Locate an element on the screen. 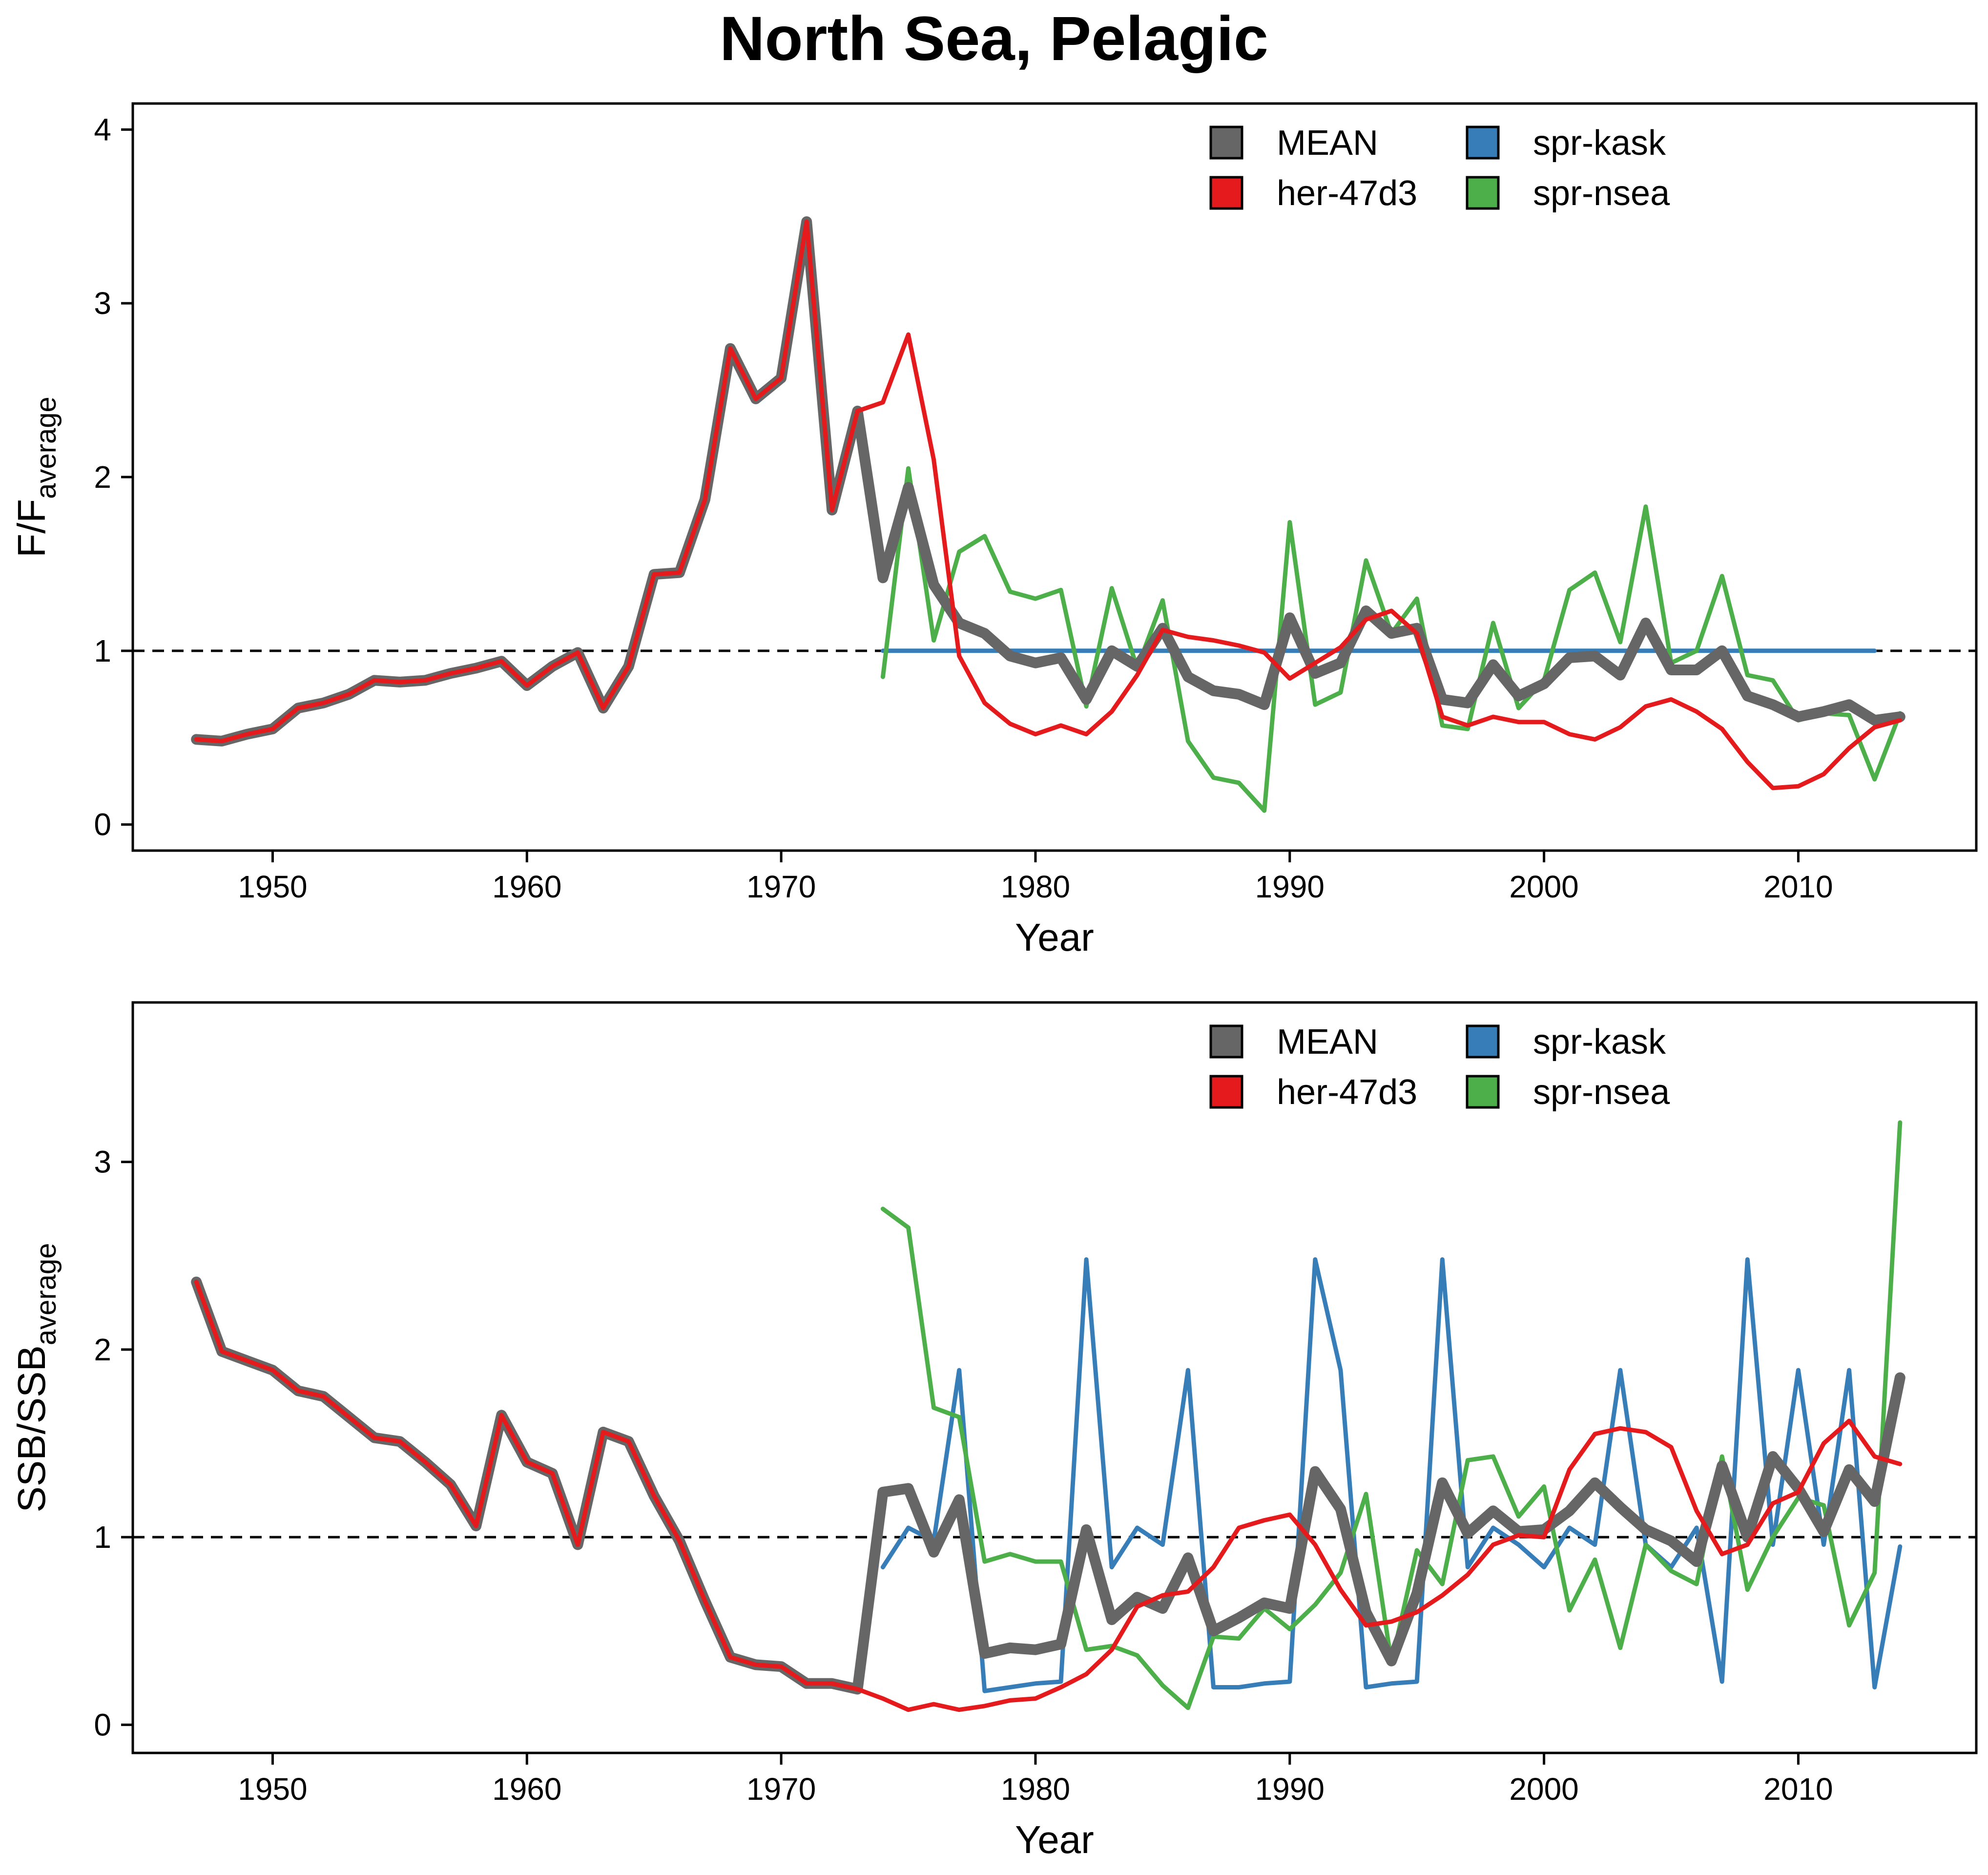 The height and width of the screenshot is (1875, 1988). y-axis-title-main: F/F is located at coordinates (31, 528).